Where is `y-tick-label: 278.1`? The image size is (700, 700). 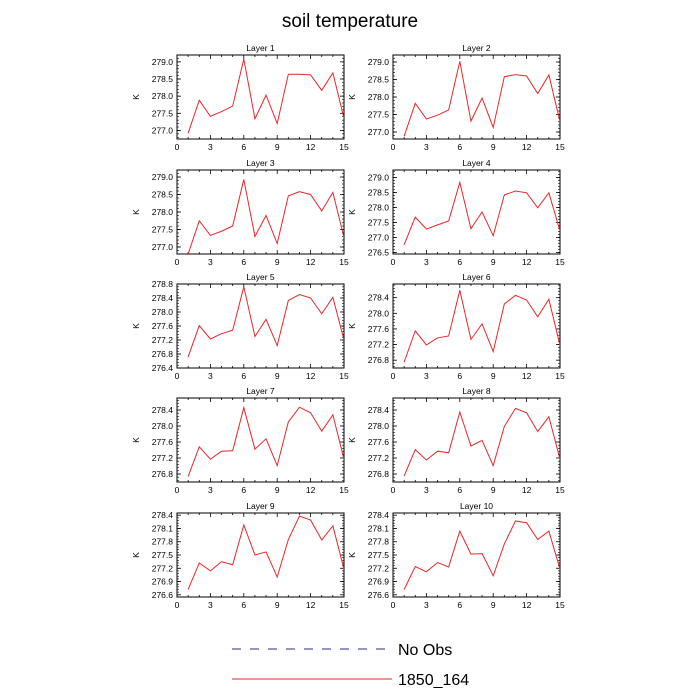 y-tick-label: 278.1 is located at coordinates (379, 528).